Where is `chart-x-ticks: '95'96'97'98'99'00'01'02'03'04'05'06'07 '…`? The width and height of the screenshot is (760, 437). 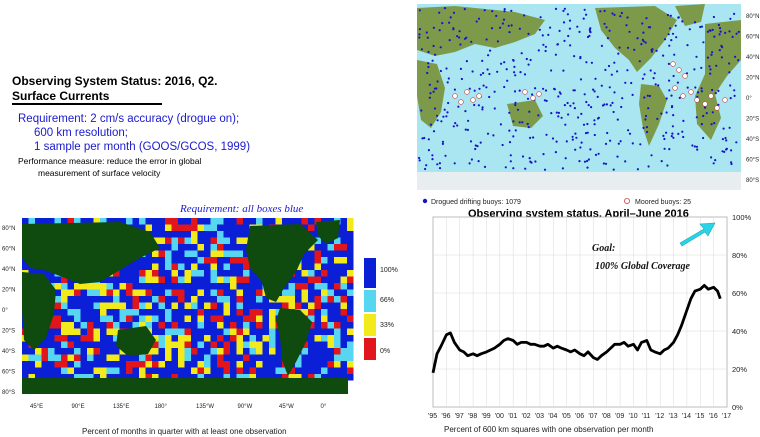
chart-x-ticks: '95'96'97'98'99'00'01'02'03'04'05'06'07 '… is located at coordinates (579, 416).